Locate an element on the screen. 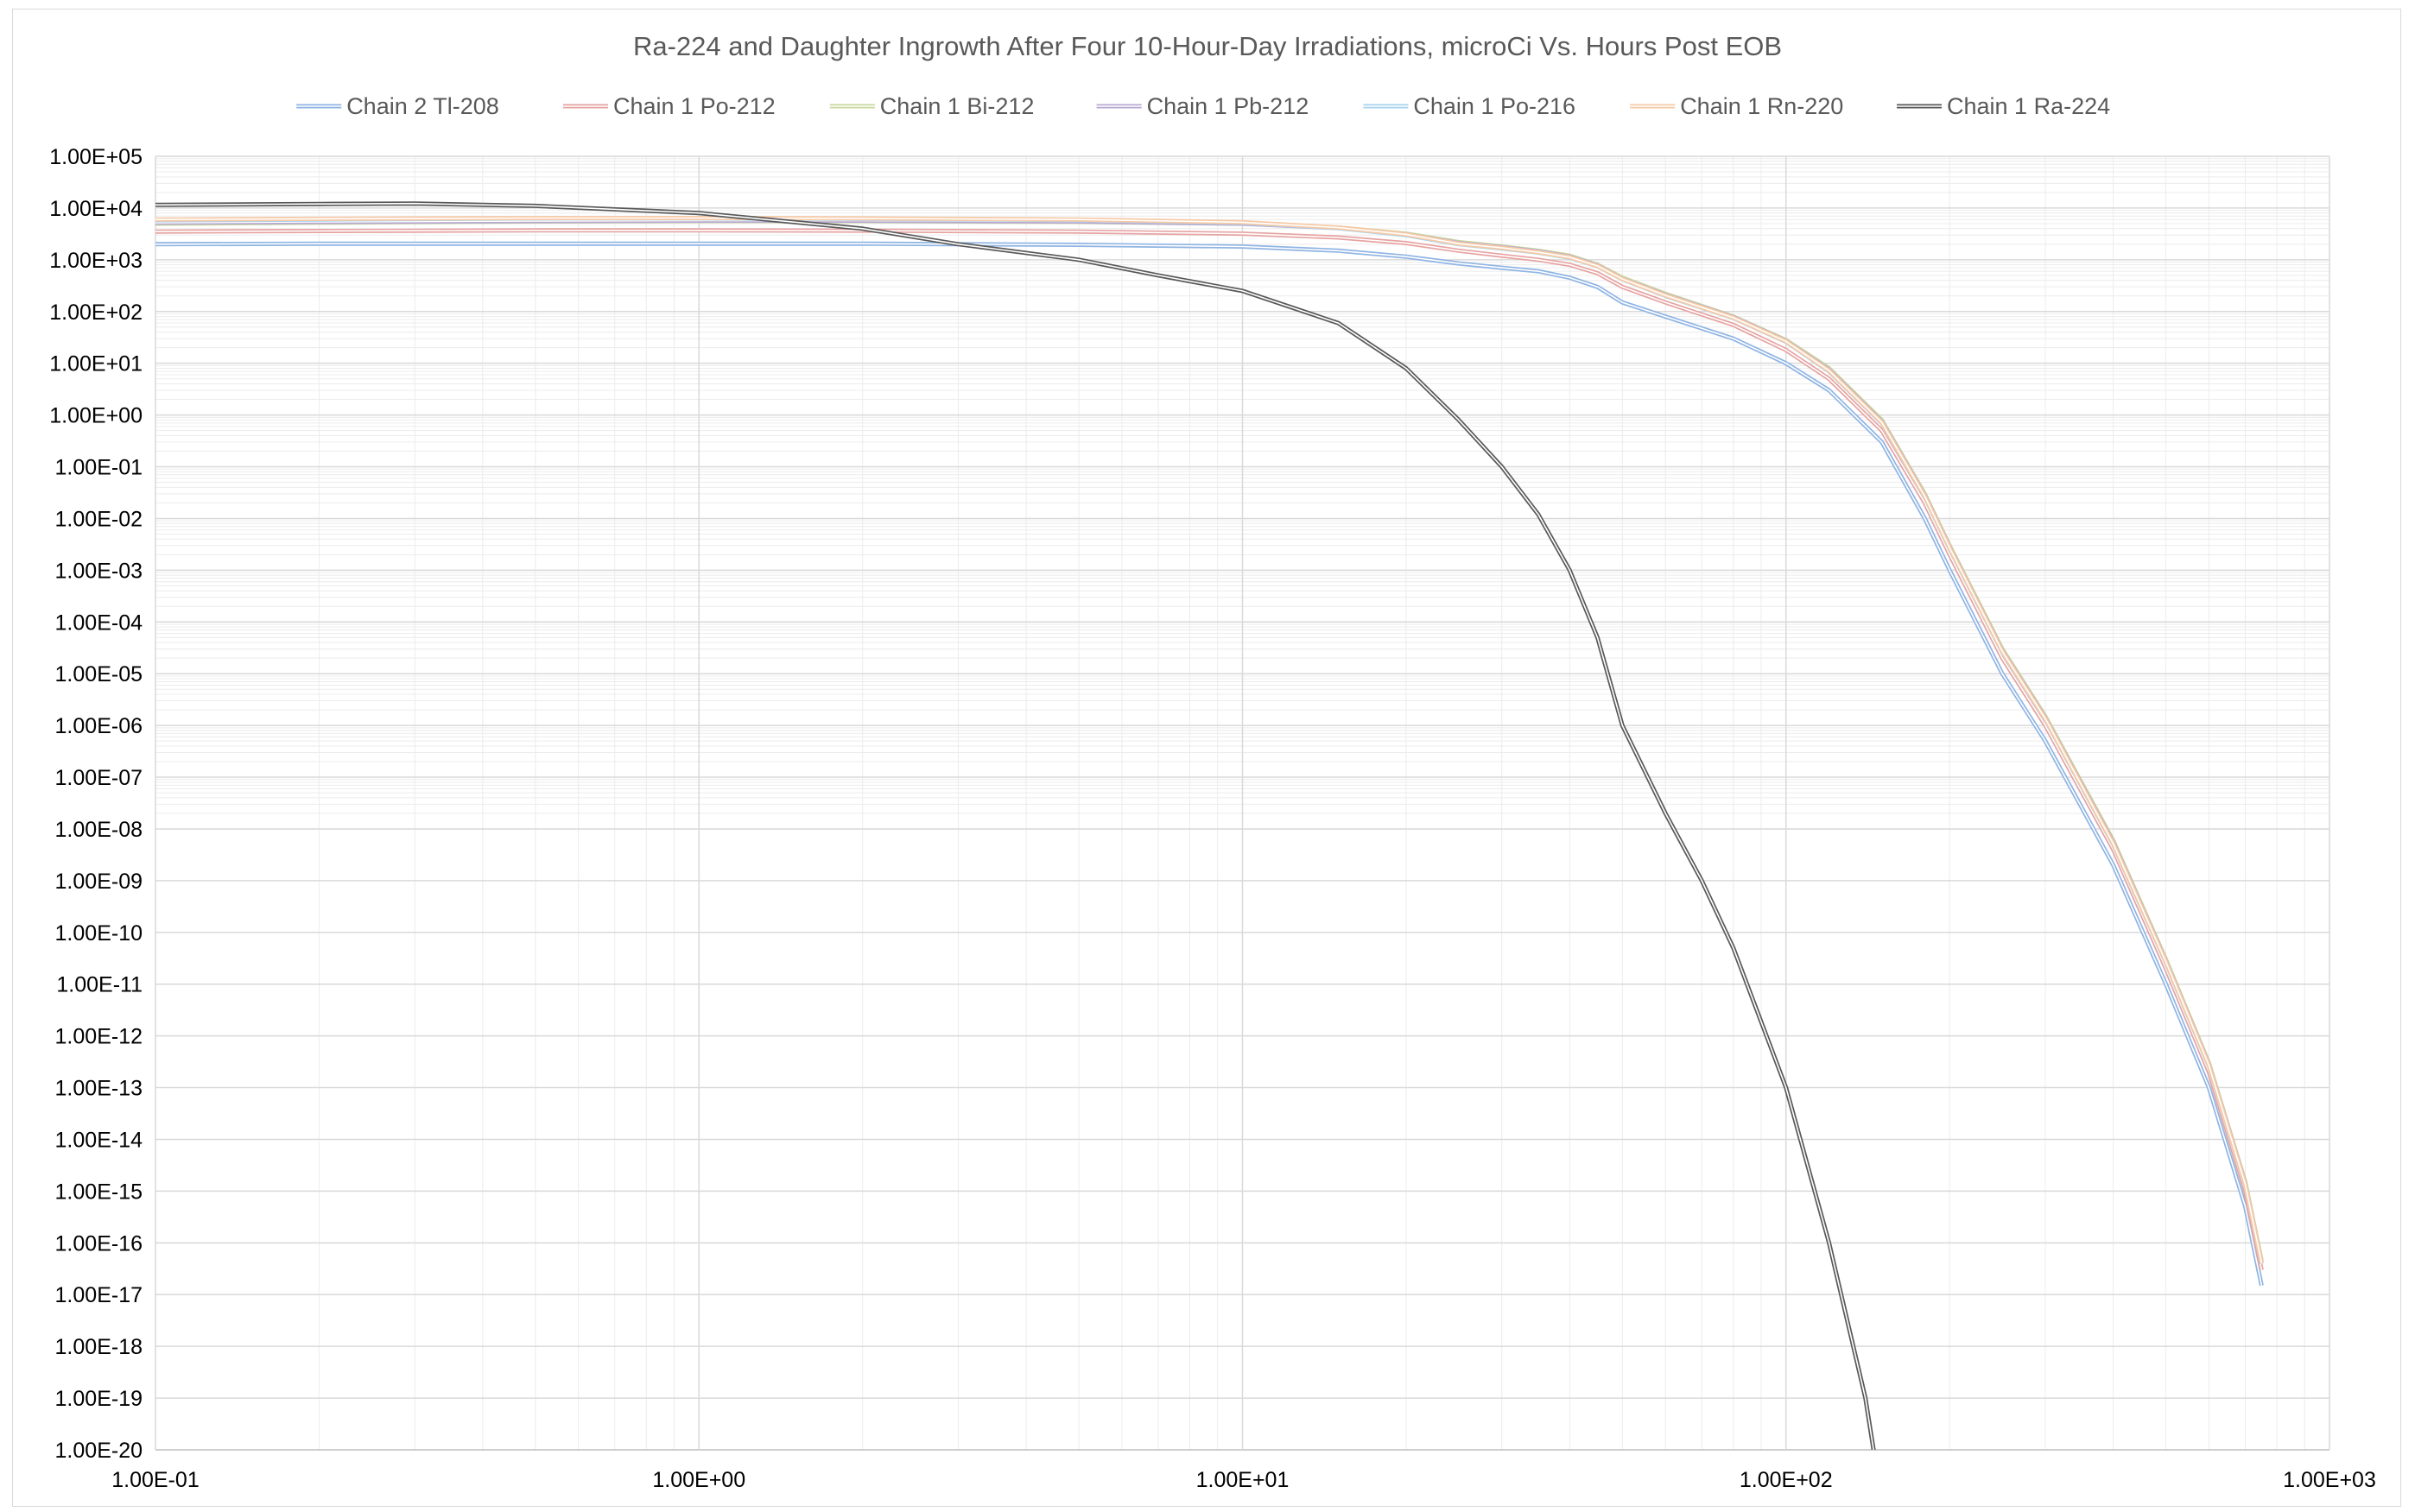 The image size is (2415, 1512). y-tick-label: 1.00E+01 is located at coordinates (96, 364).